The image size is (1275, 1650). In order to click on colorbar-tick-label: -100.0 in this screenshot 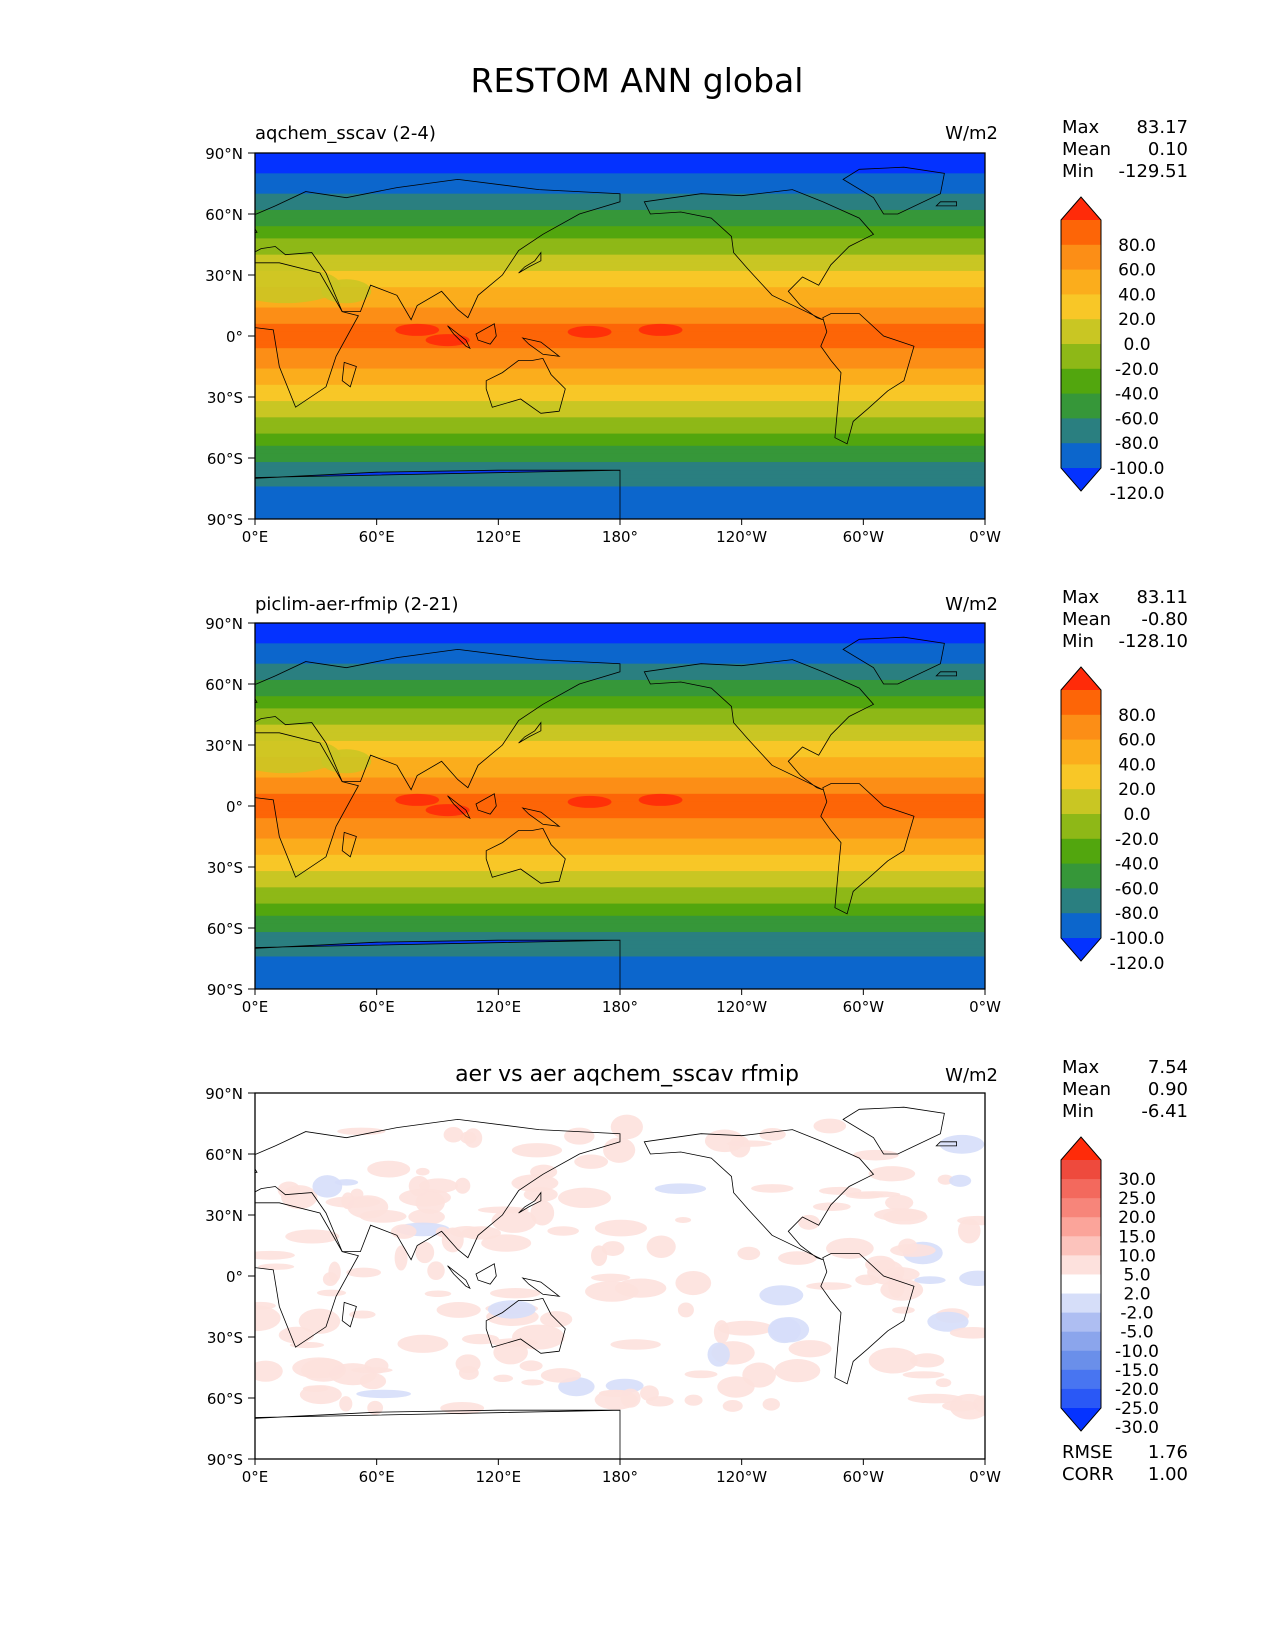, I will do `click(1137, 939)`.